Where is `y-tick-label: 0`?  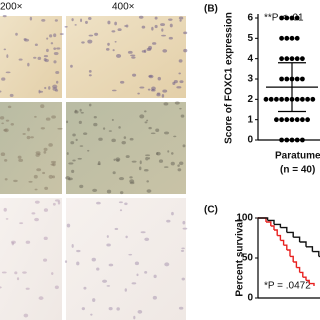
y-tick-label: 0 is located at coordinates (250, 140).